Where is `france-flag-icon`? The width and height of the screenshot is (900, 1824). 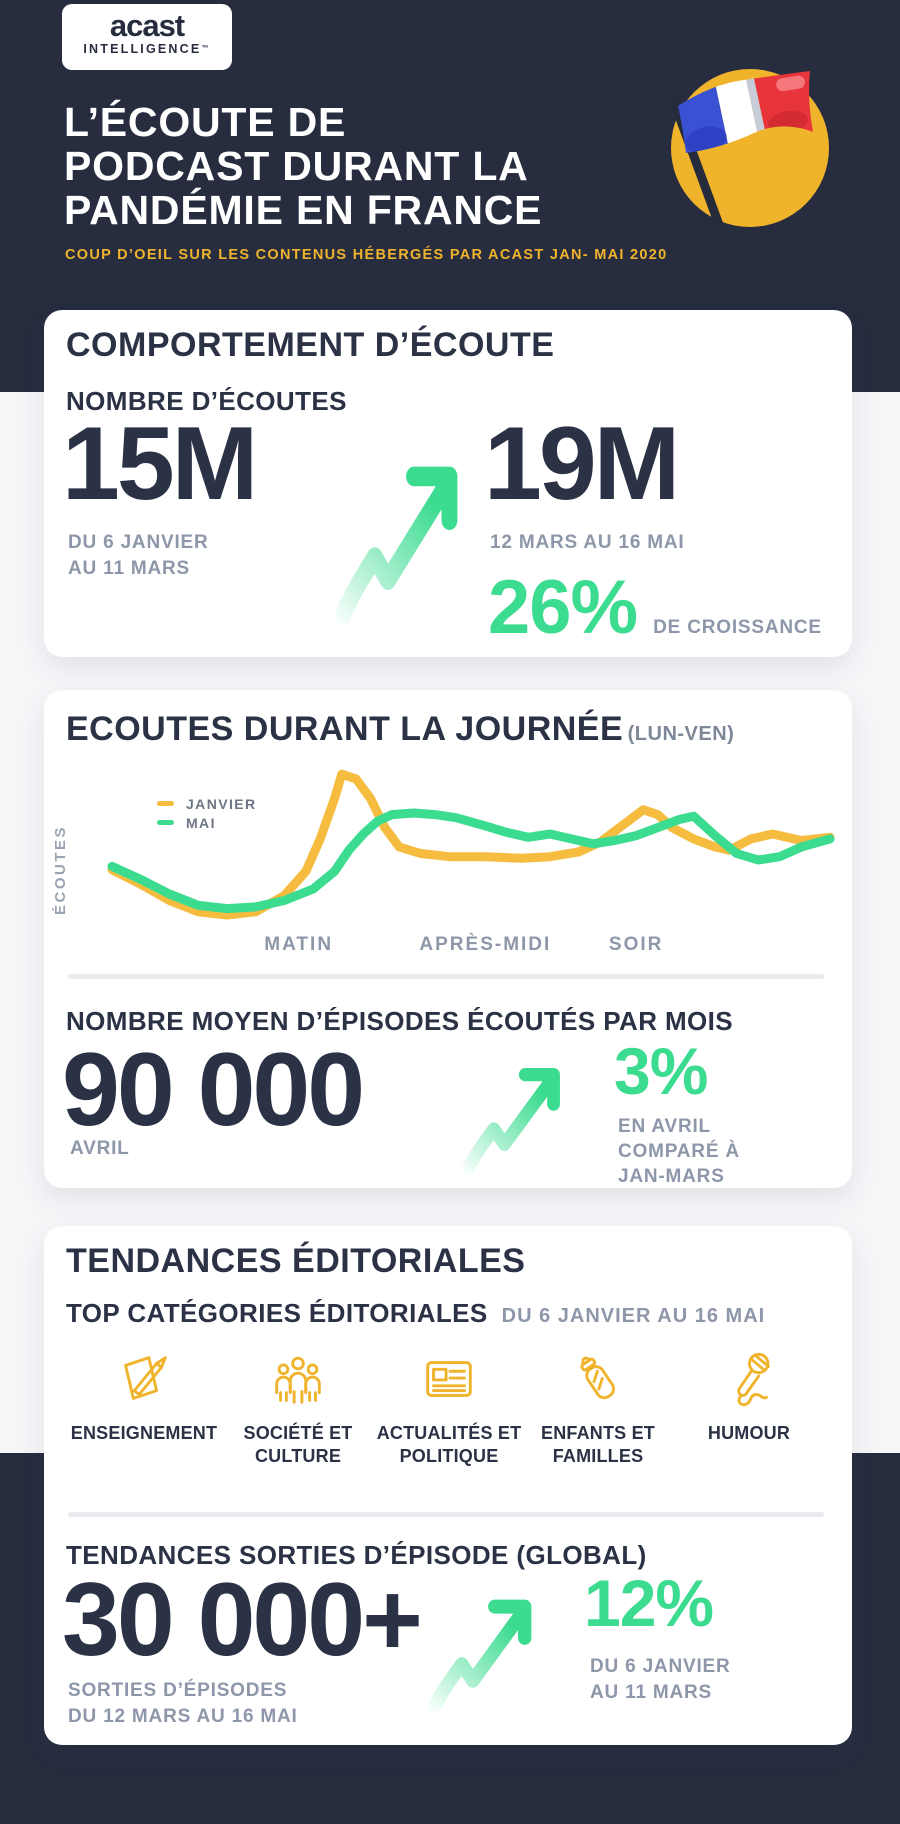
france-flag-icon is located at coordinates (749, 148).